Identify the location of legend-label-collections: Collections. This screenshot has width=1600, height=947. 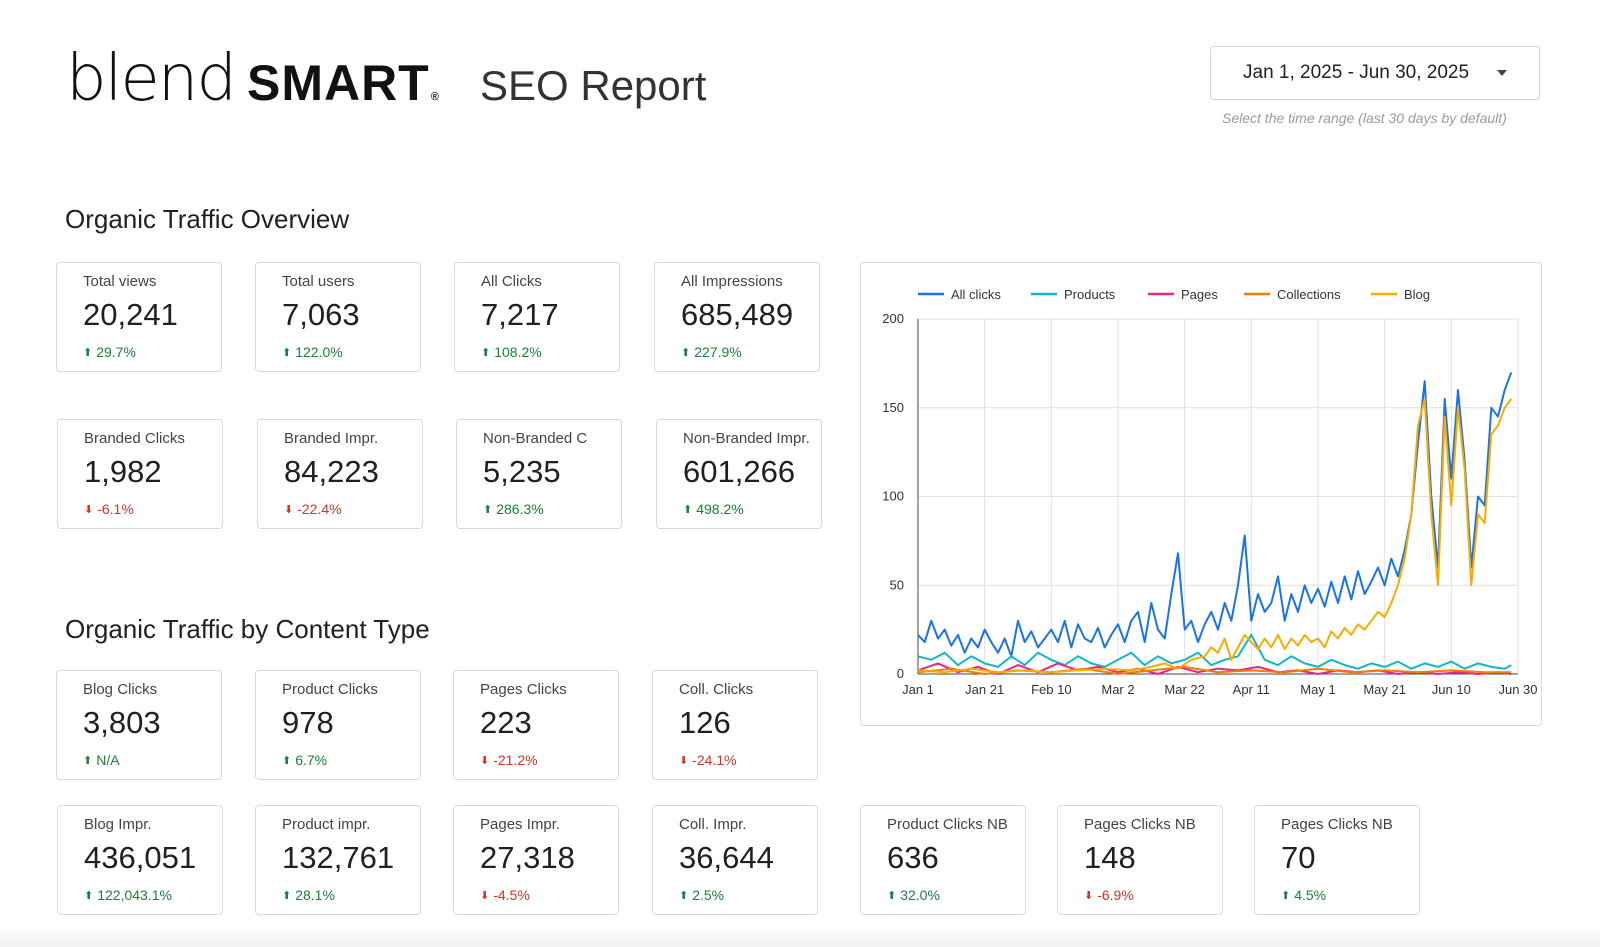
(1309, 294).